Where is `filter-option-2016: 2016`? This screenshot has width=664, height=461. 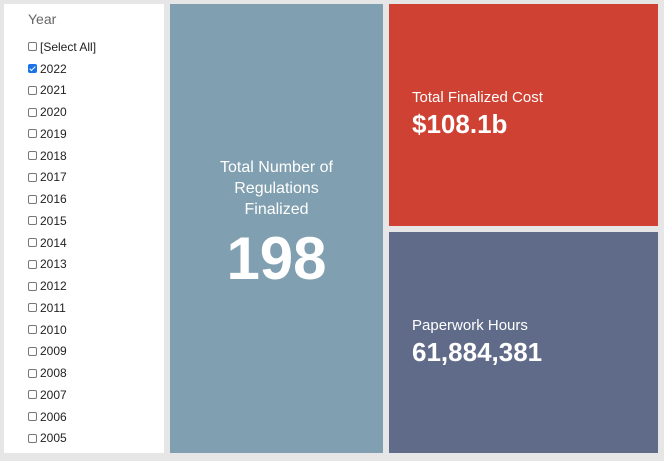 filter-option-2016: 2016 is located at coordinates (96, 199).